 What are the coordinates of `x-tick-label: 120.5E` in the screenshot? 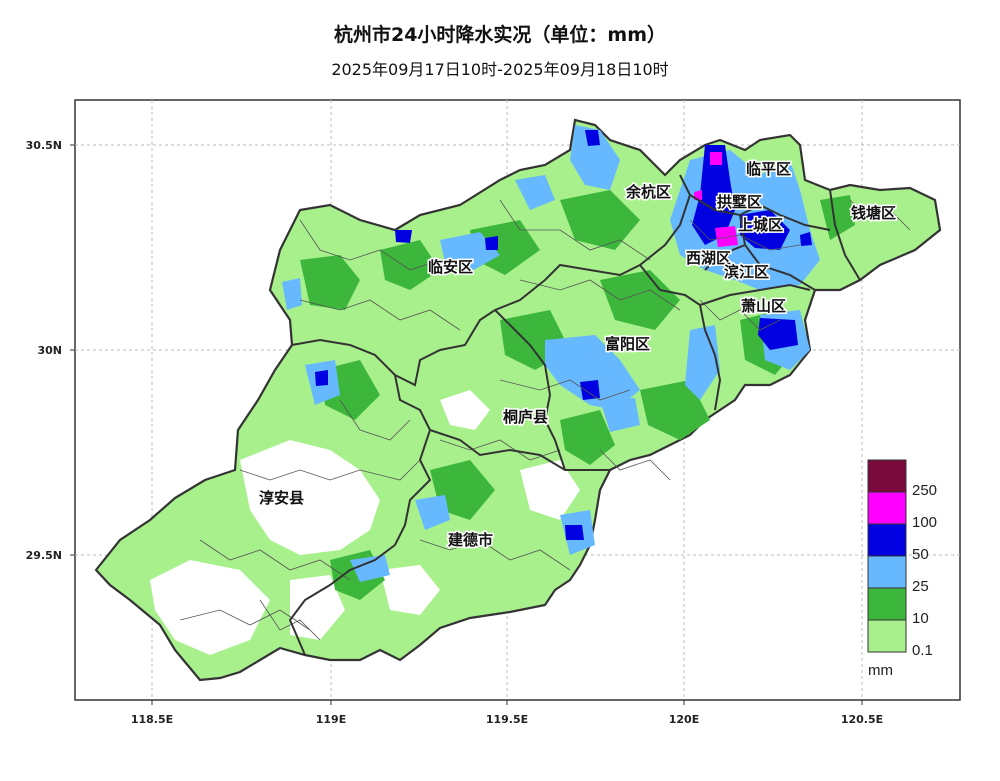 It's located at (862, 719).